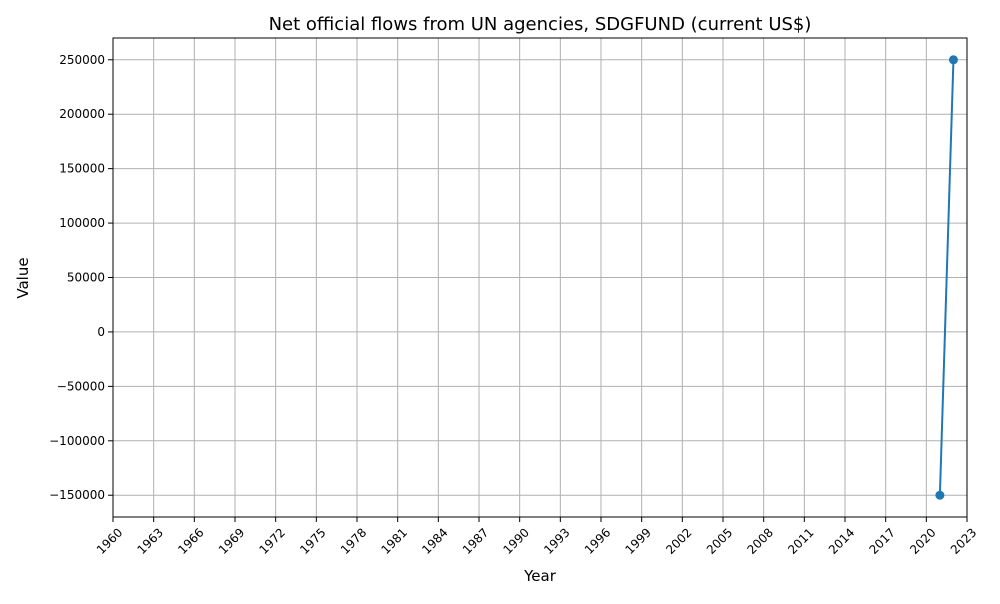 The image size is (1000, 604). Describe the element at coordinates (82, 169) in the screenshot. I see `y-tick-label: 150000` at that location.